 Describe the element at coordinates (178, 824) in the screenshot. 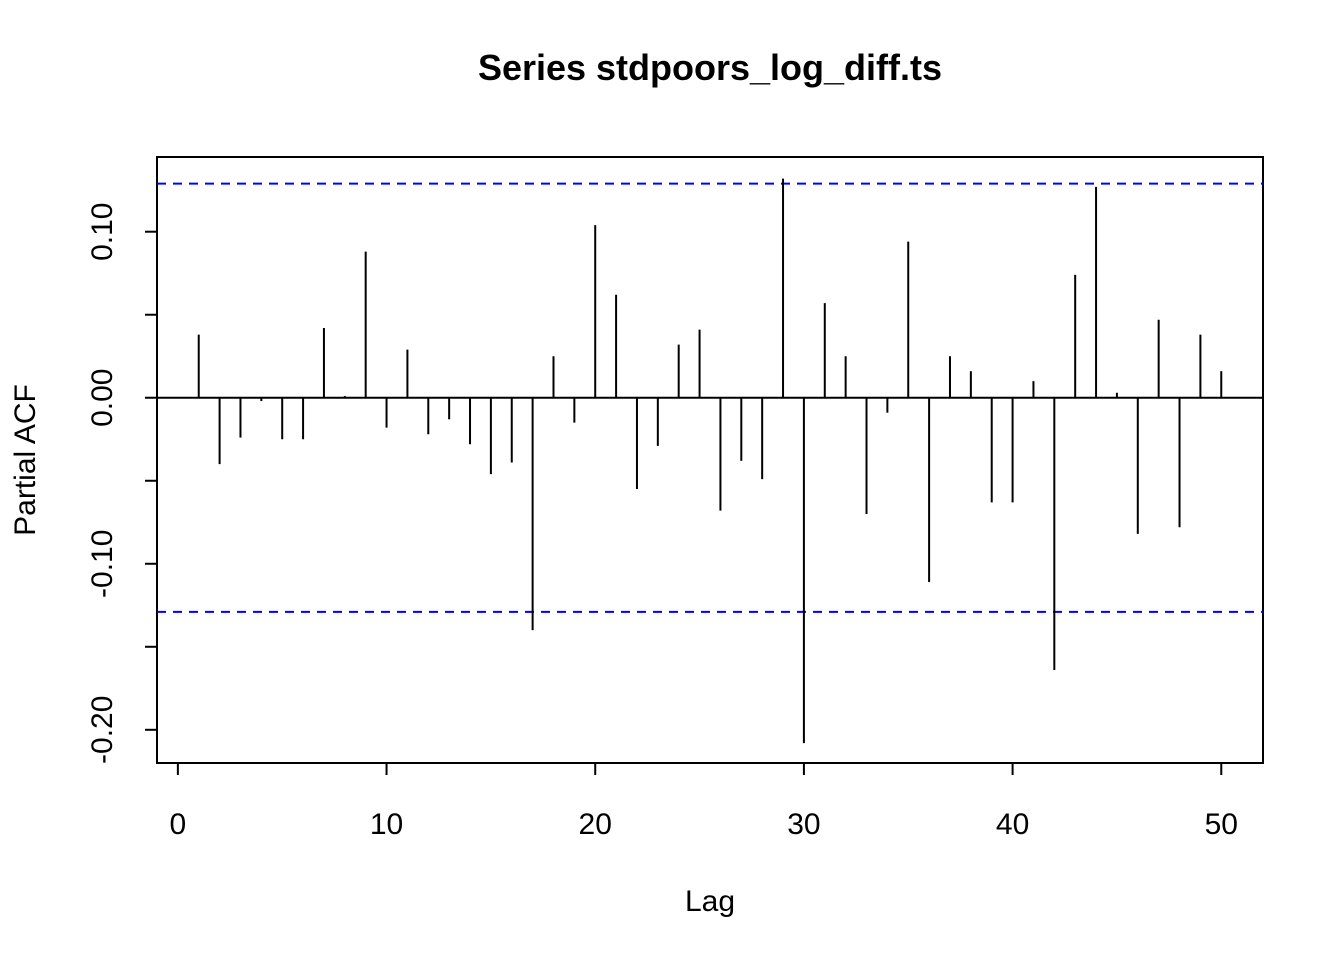

I see `x-tick-label: 0` at that location.